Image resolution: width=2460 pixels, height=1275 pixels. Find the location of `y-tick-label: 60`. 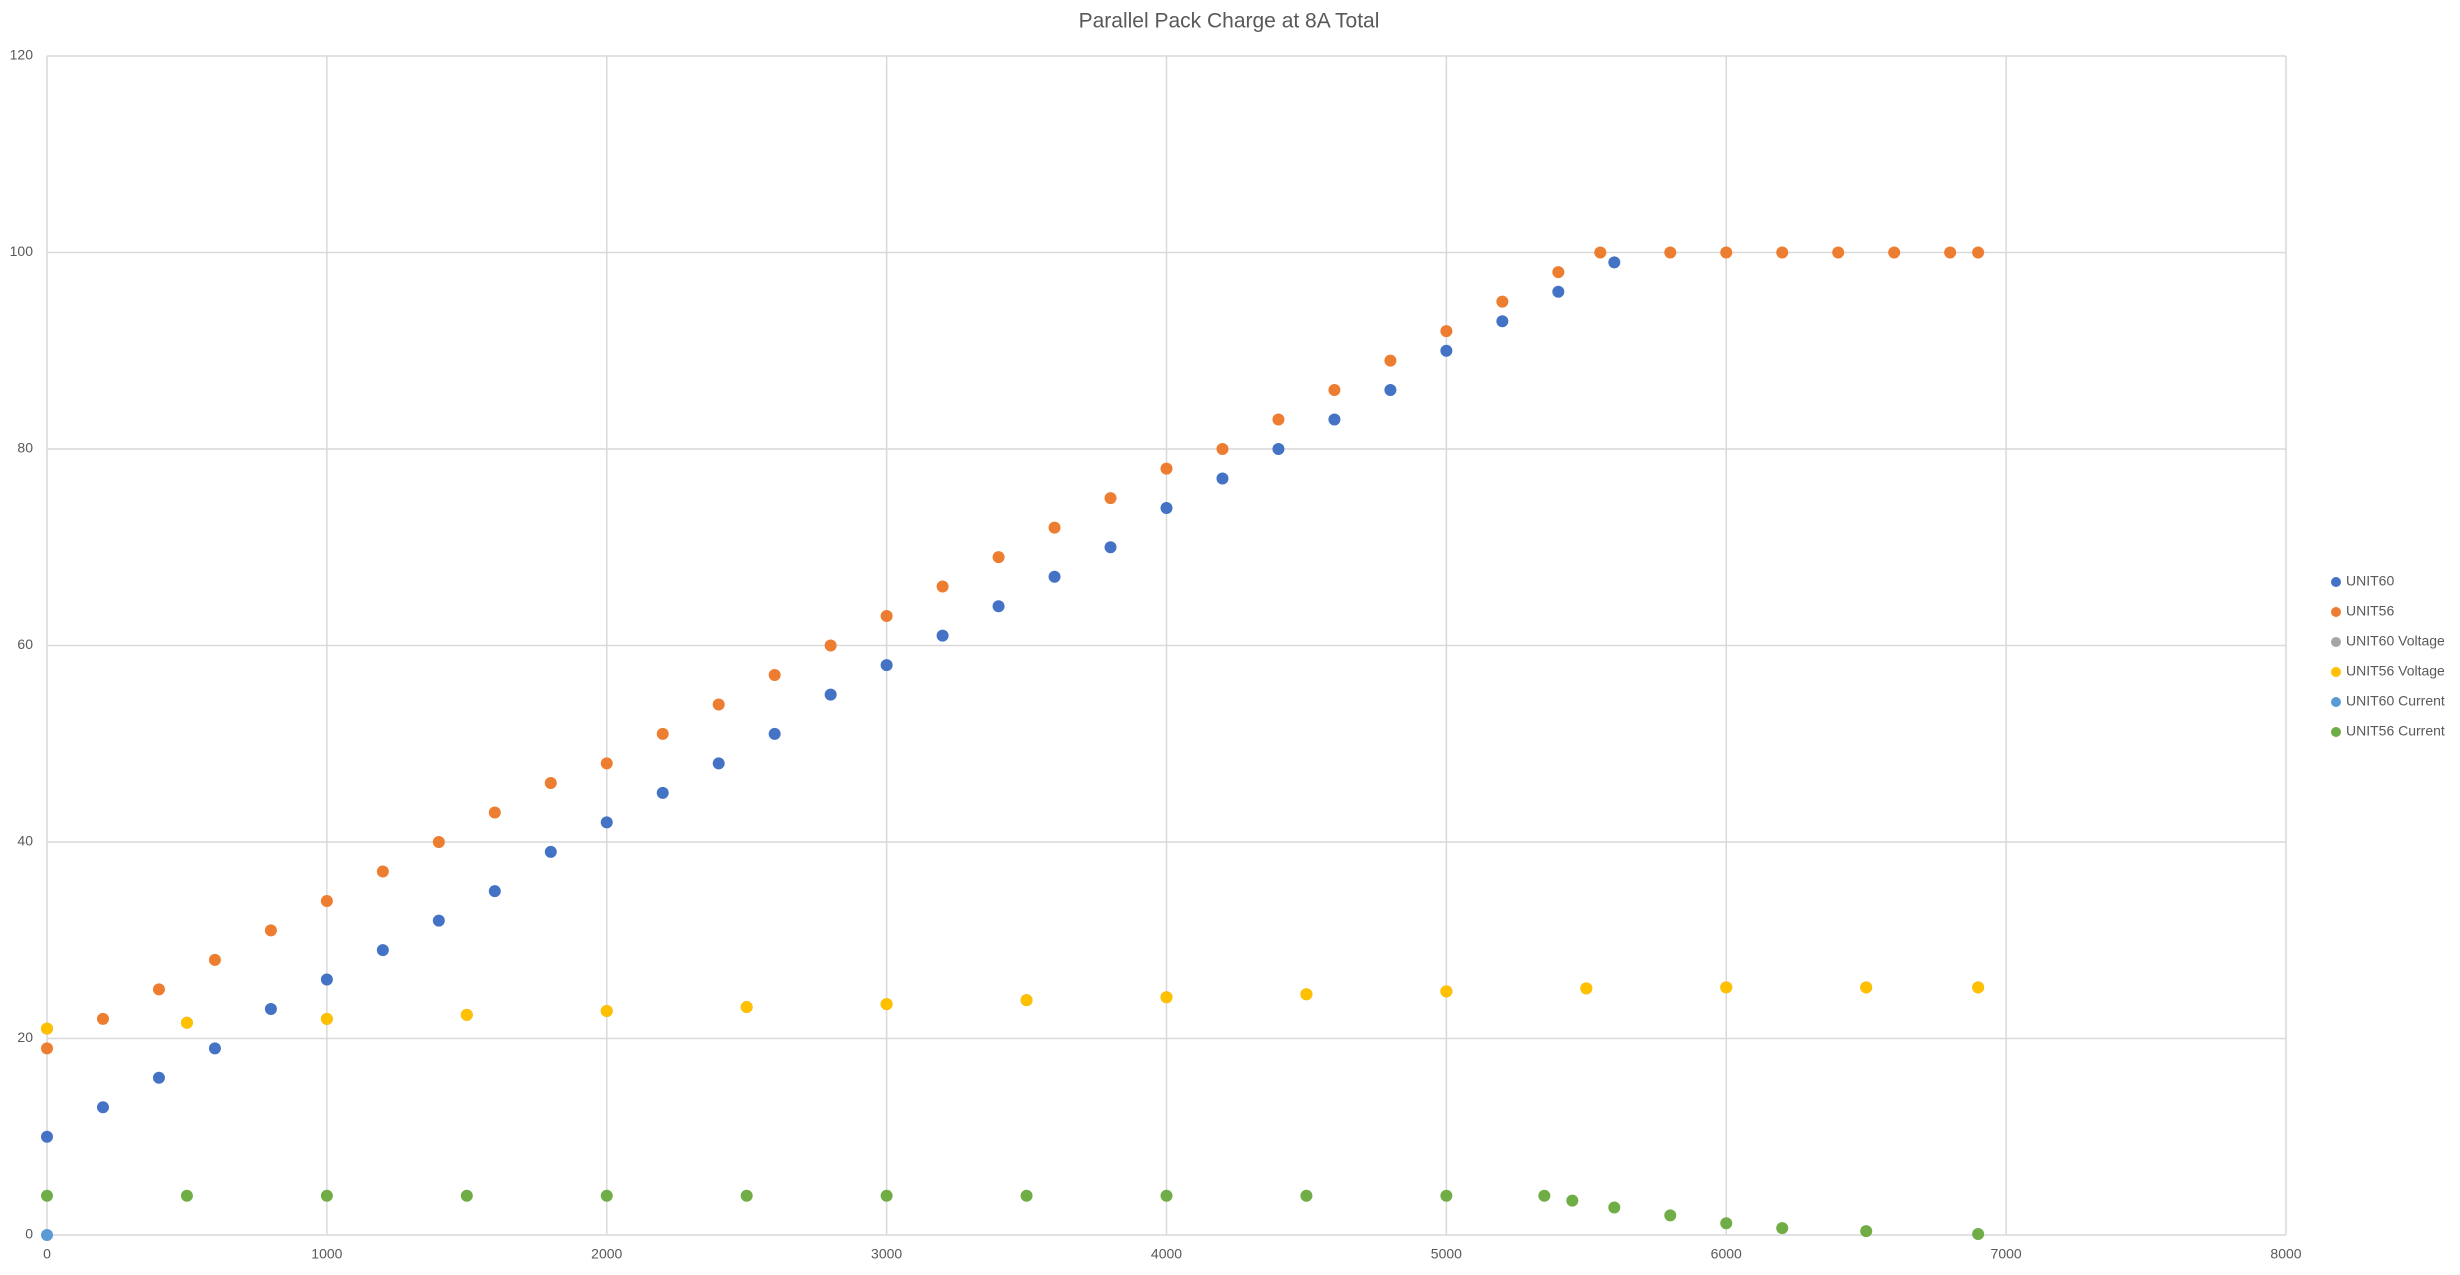

y-tick-label: 60 is located at coordinates (25, 644).